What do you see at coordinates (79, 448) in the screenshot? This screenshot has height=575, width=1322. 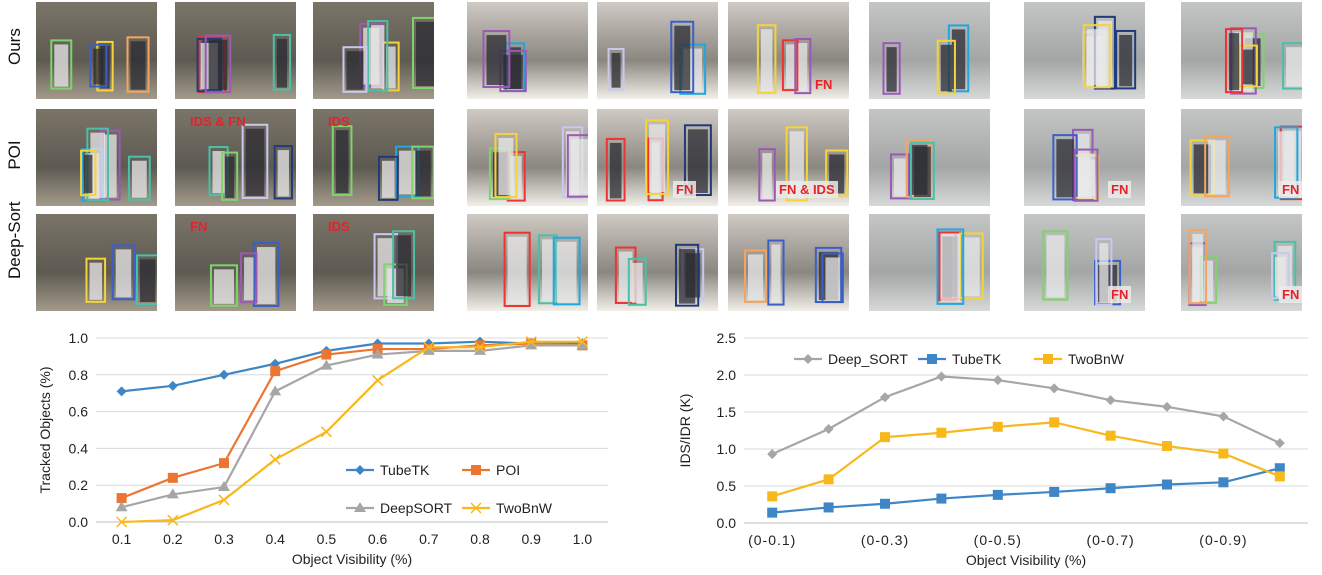 I see `y-tick-label: 0.4` at bounding box center [79, 448].